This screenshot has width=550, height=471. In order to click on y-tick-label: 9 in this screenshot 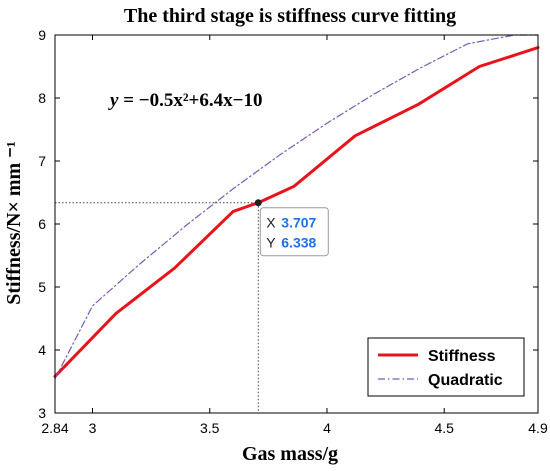, I will do `click(42, 35)`.